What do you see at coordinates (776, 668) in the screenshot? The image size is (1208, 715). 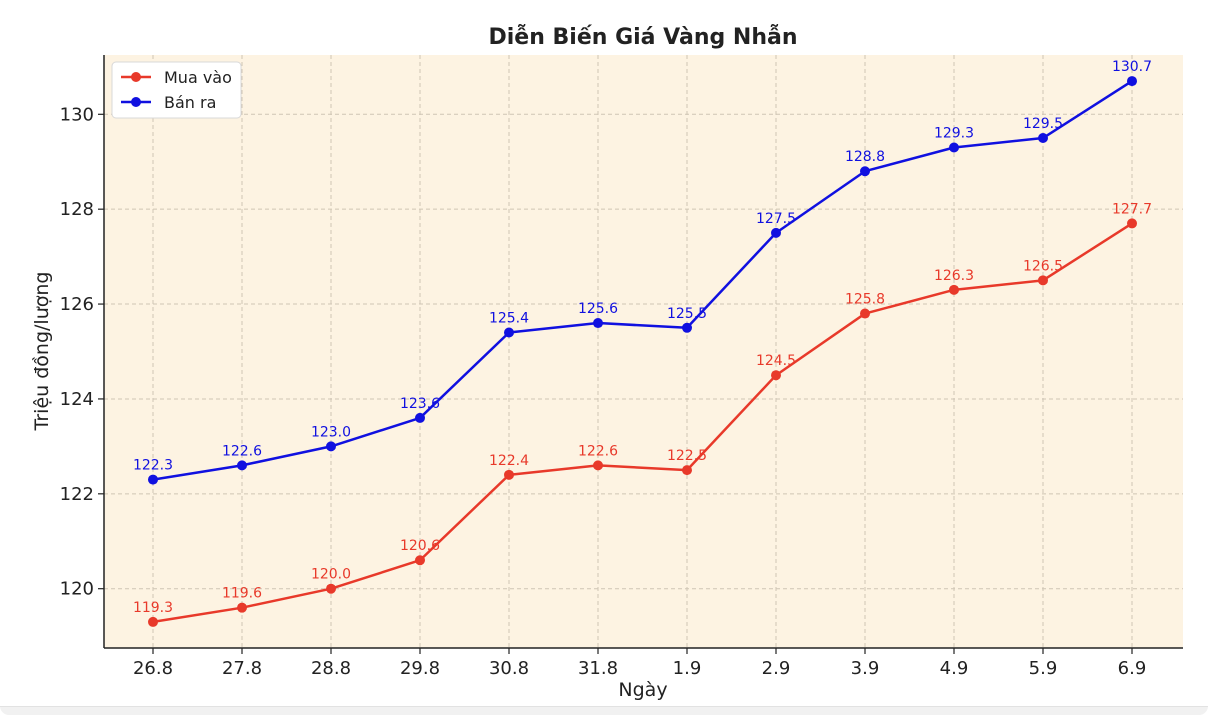 I see `x-tick-label: 2.9` at bounding box center [776, 668].